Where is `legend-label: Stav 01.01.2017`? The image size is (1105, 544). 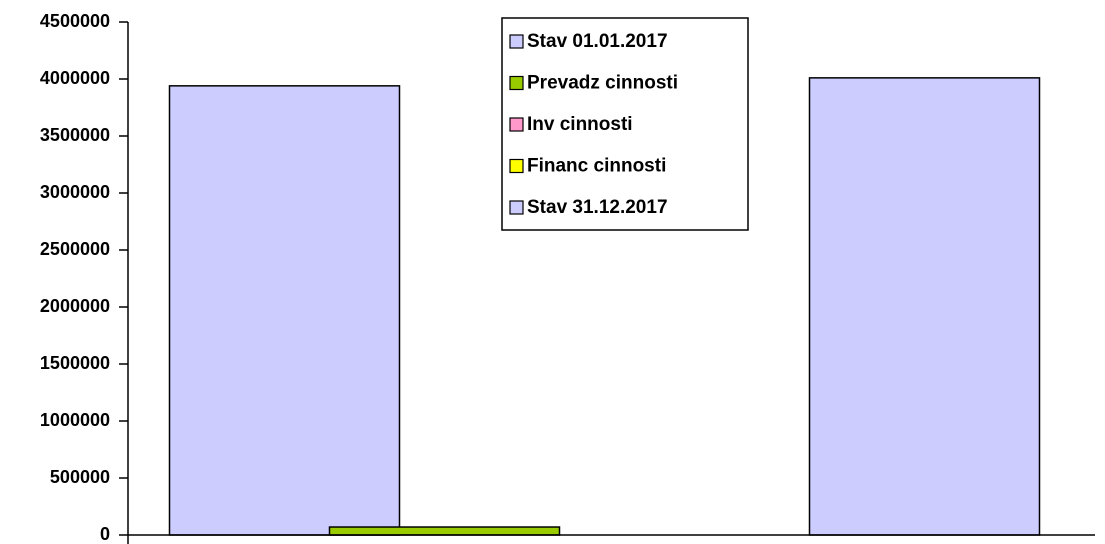 legend-label: Stav 01.01.2017 is located at coordinates (597, 41).